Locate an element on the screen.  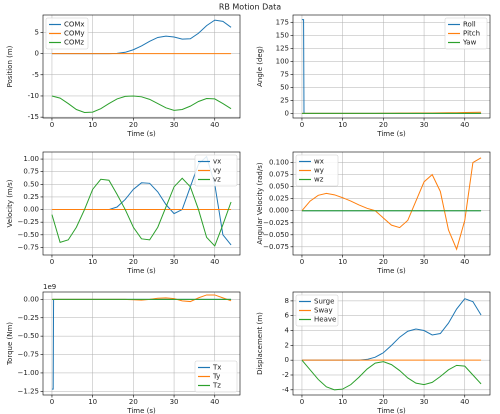
y-tick-label: 0.025 is located at coordinates (279, 199).